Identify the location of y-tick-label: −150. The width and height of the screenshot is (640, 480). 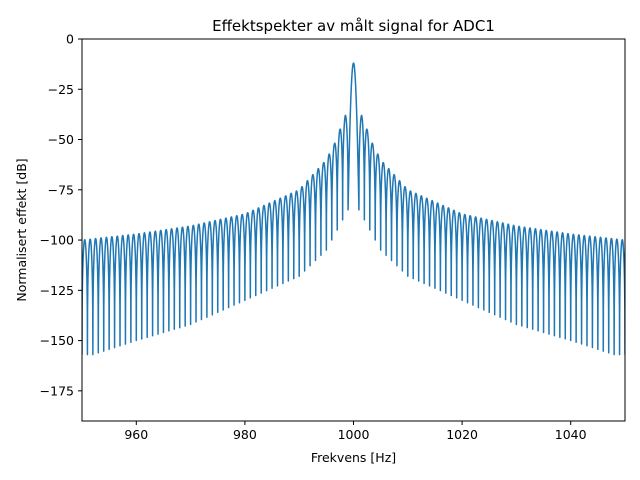
(57, 340).